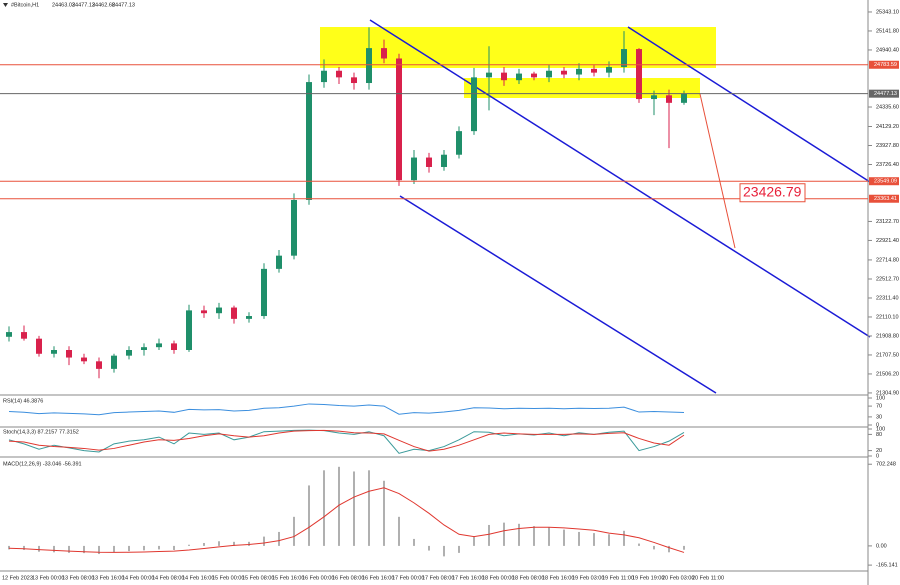 Image resolution: width=900 pixels, height=585 pixels. What do you see at coordinates (528, 578) in the screenshot?
I see `x-tick-label: 18 Feb 08:00` at bounding box center [528, 578].